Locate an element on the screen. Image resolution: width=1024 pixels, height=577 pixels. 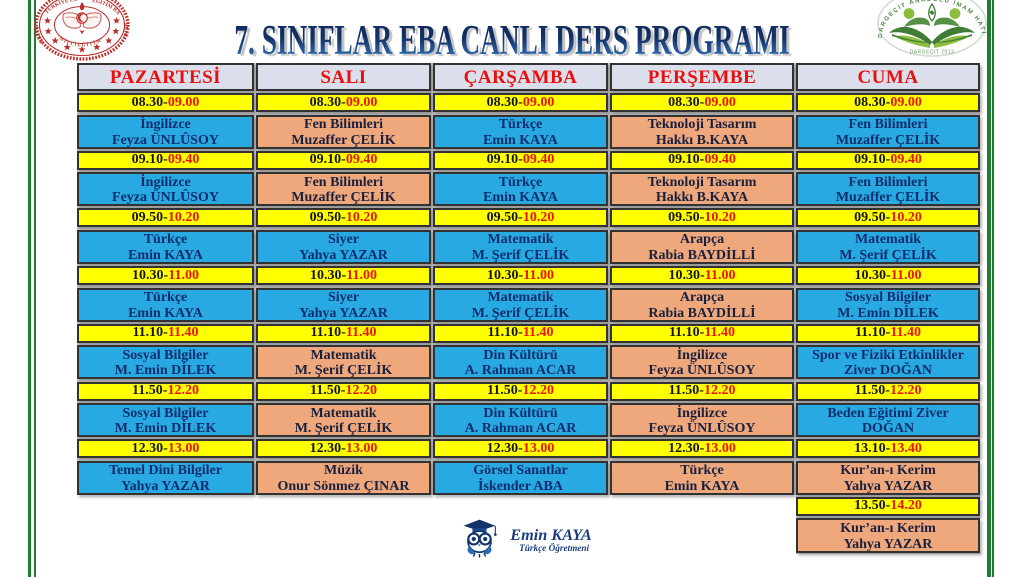
svg-text: NLIĞI is located at coordinates (126, 31).